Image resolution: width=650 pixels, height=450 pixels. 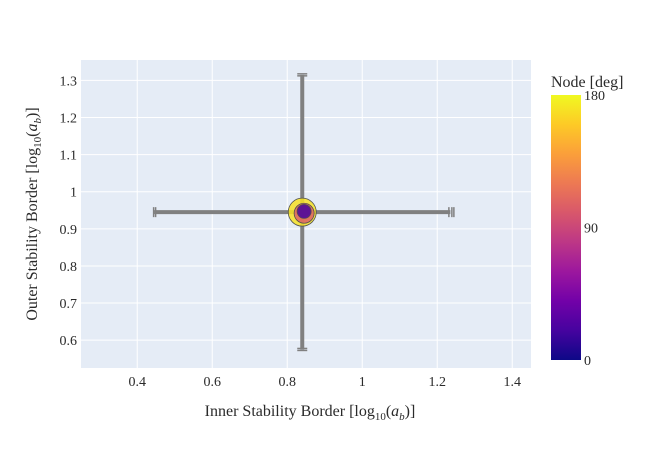 I want to click on y-axis-label: Outer Stability Border [log10(ab)], so click(x=34, y=213).